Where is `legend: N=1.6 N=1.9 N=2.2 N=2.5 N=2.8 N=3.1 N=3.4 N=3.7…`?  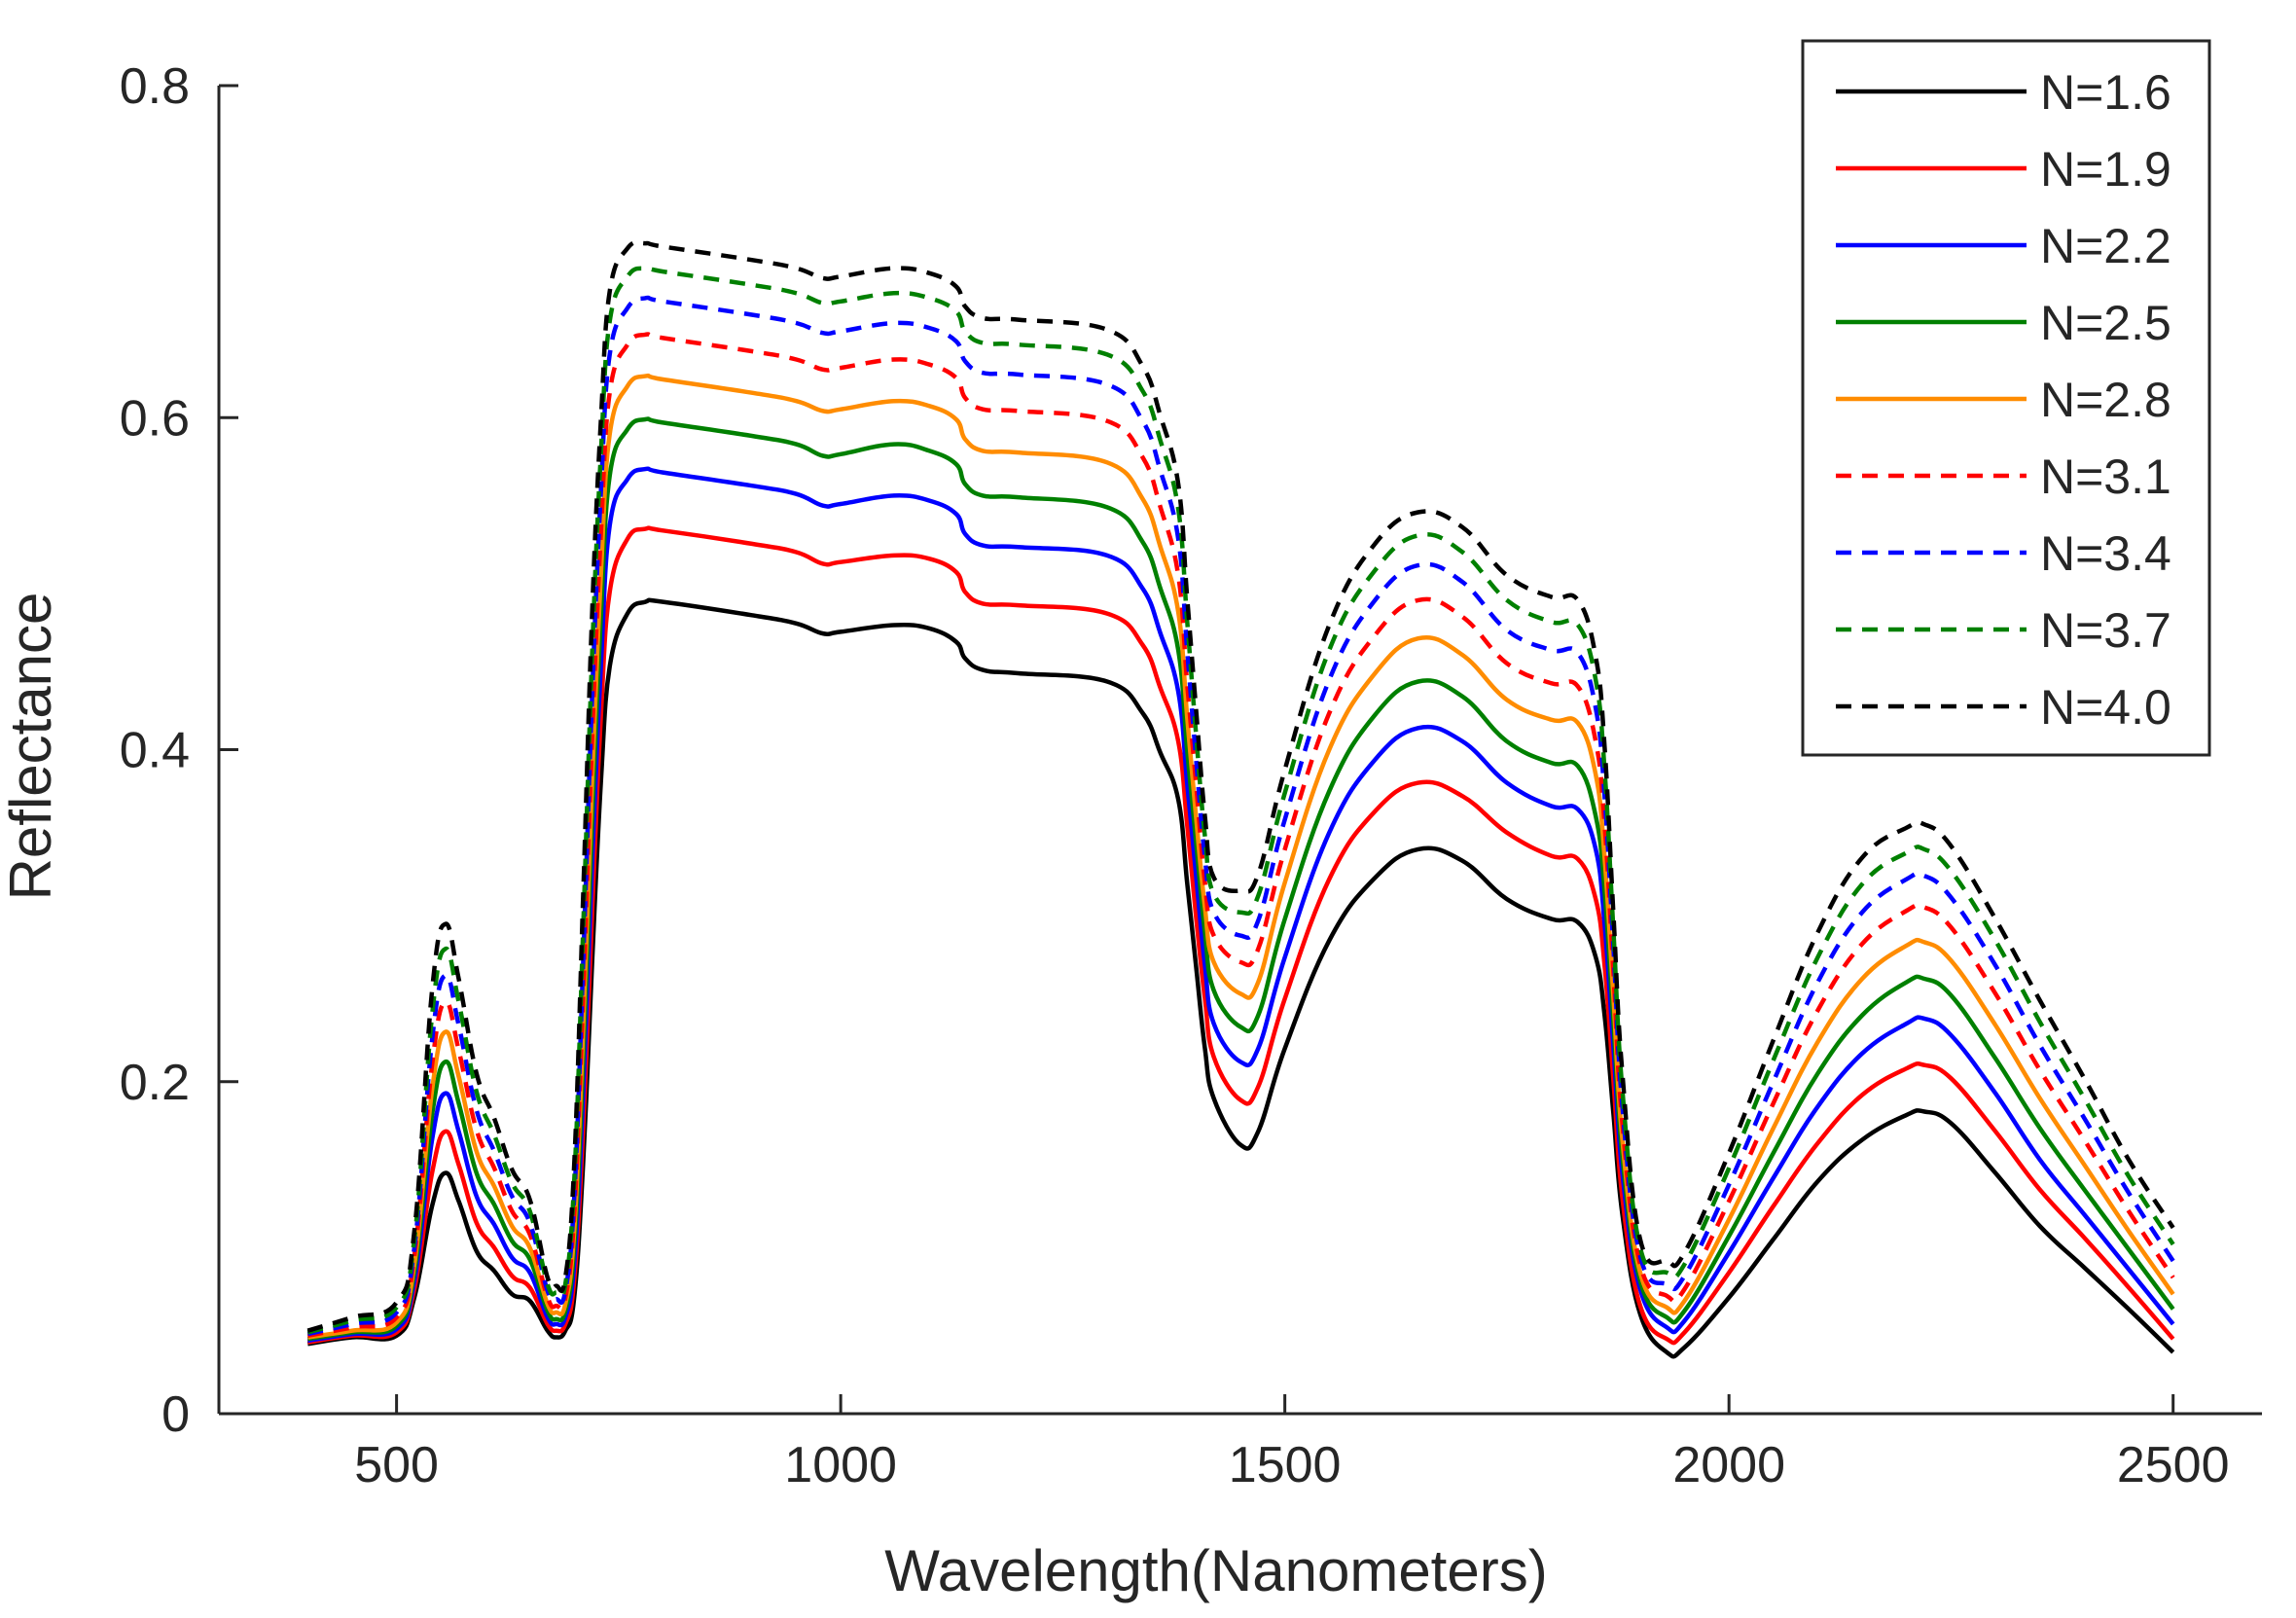
legend: N=1.6 N=1.9 N=2.2 N=2.5 N=2.8 N=3.1 N=3.4 N=3.7… is located at coordinates (2006, 398).